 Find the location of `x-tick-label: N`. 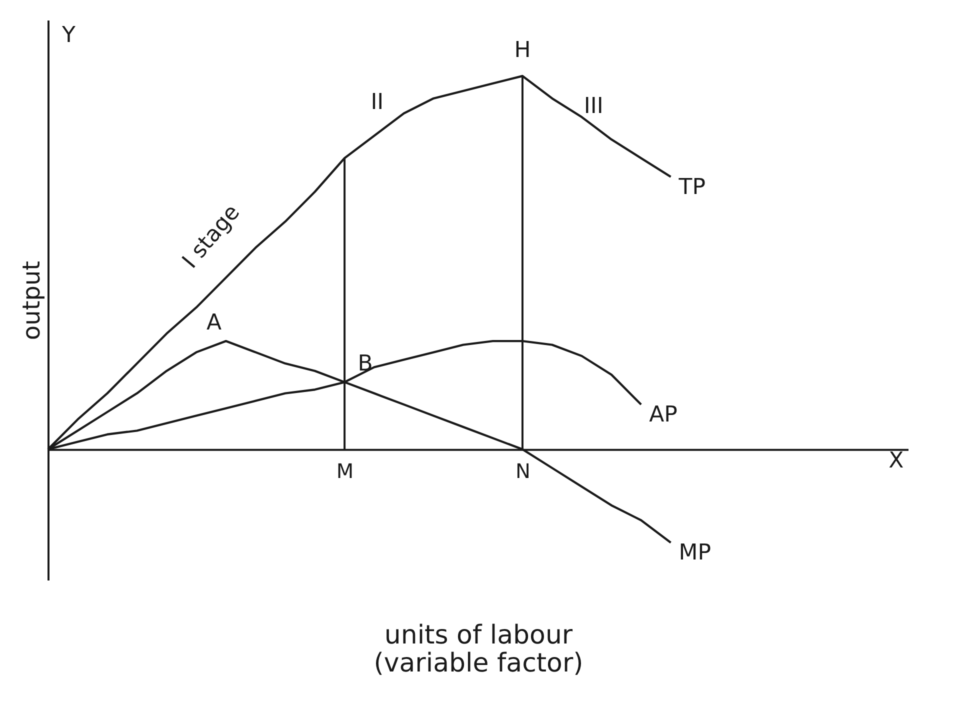

x-tick-label: N is located at coordinates (523, 470).